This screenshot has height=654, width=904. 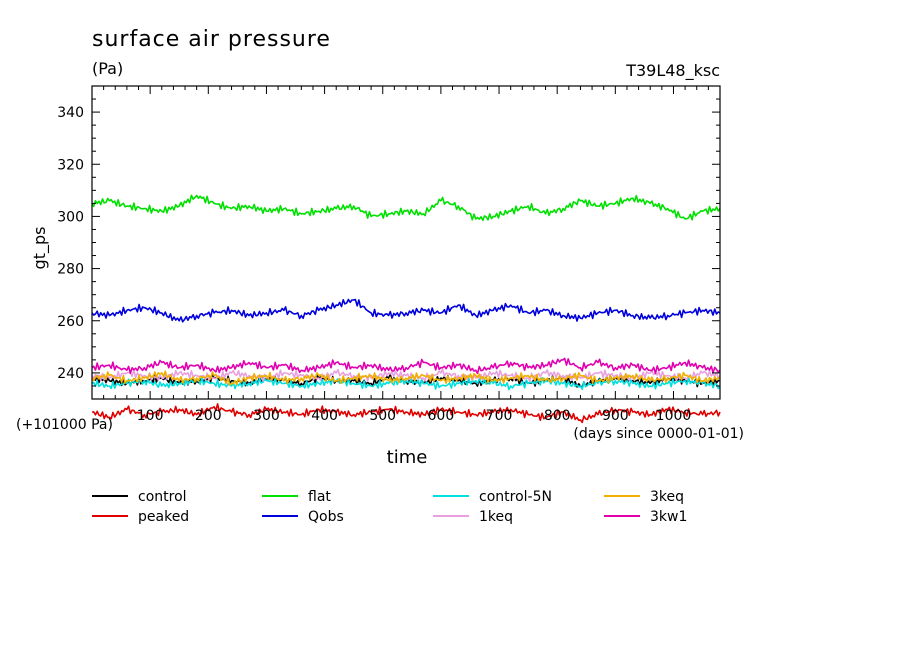 I want to click on legend-label: control-5N, so click(x=515, y=497).